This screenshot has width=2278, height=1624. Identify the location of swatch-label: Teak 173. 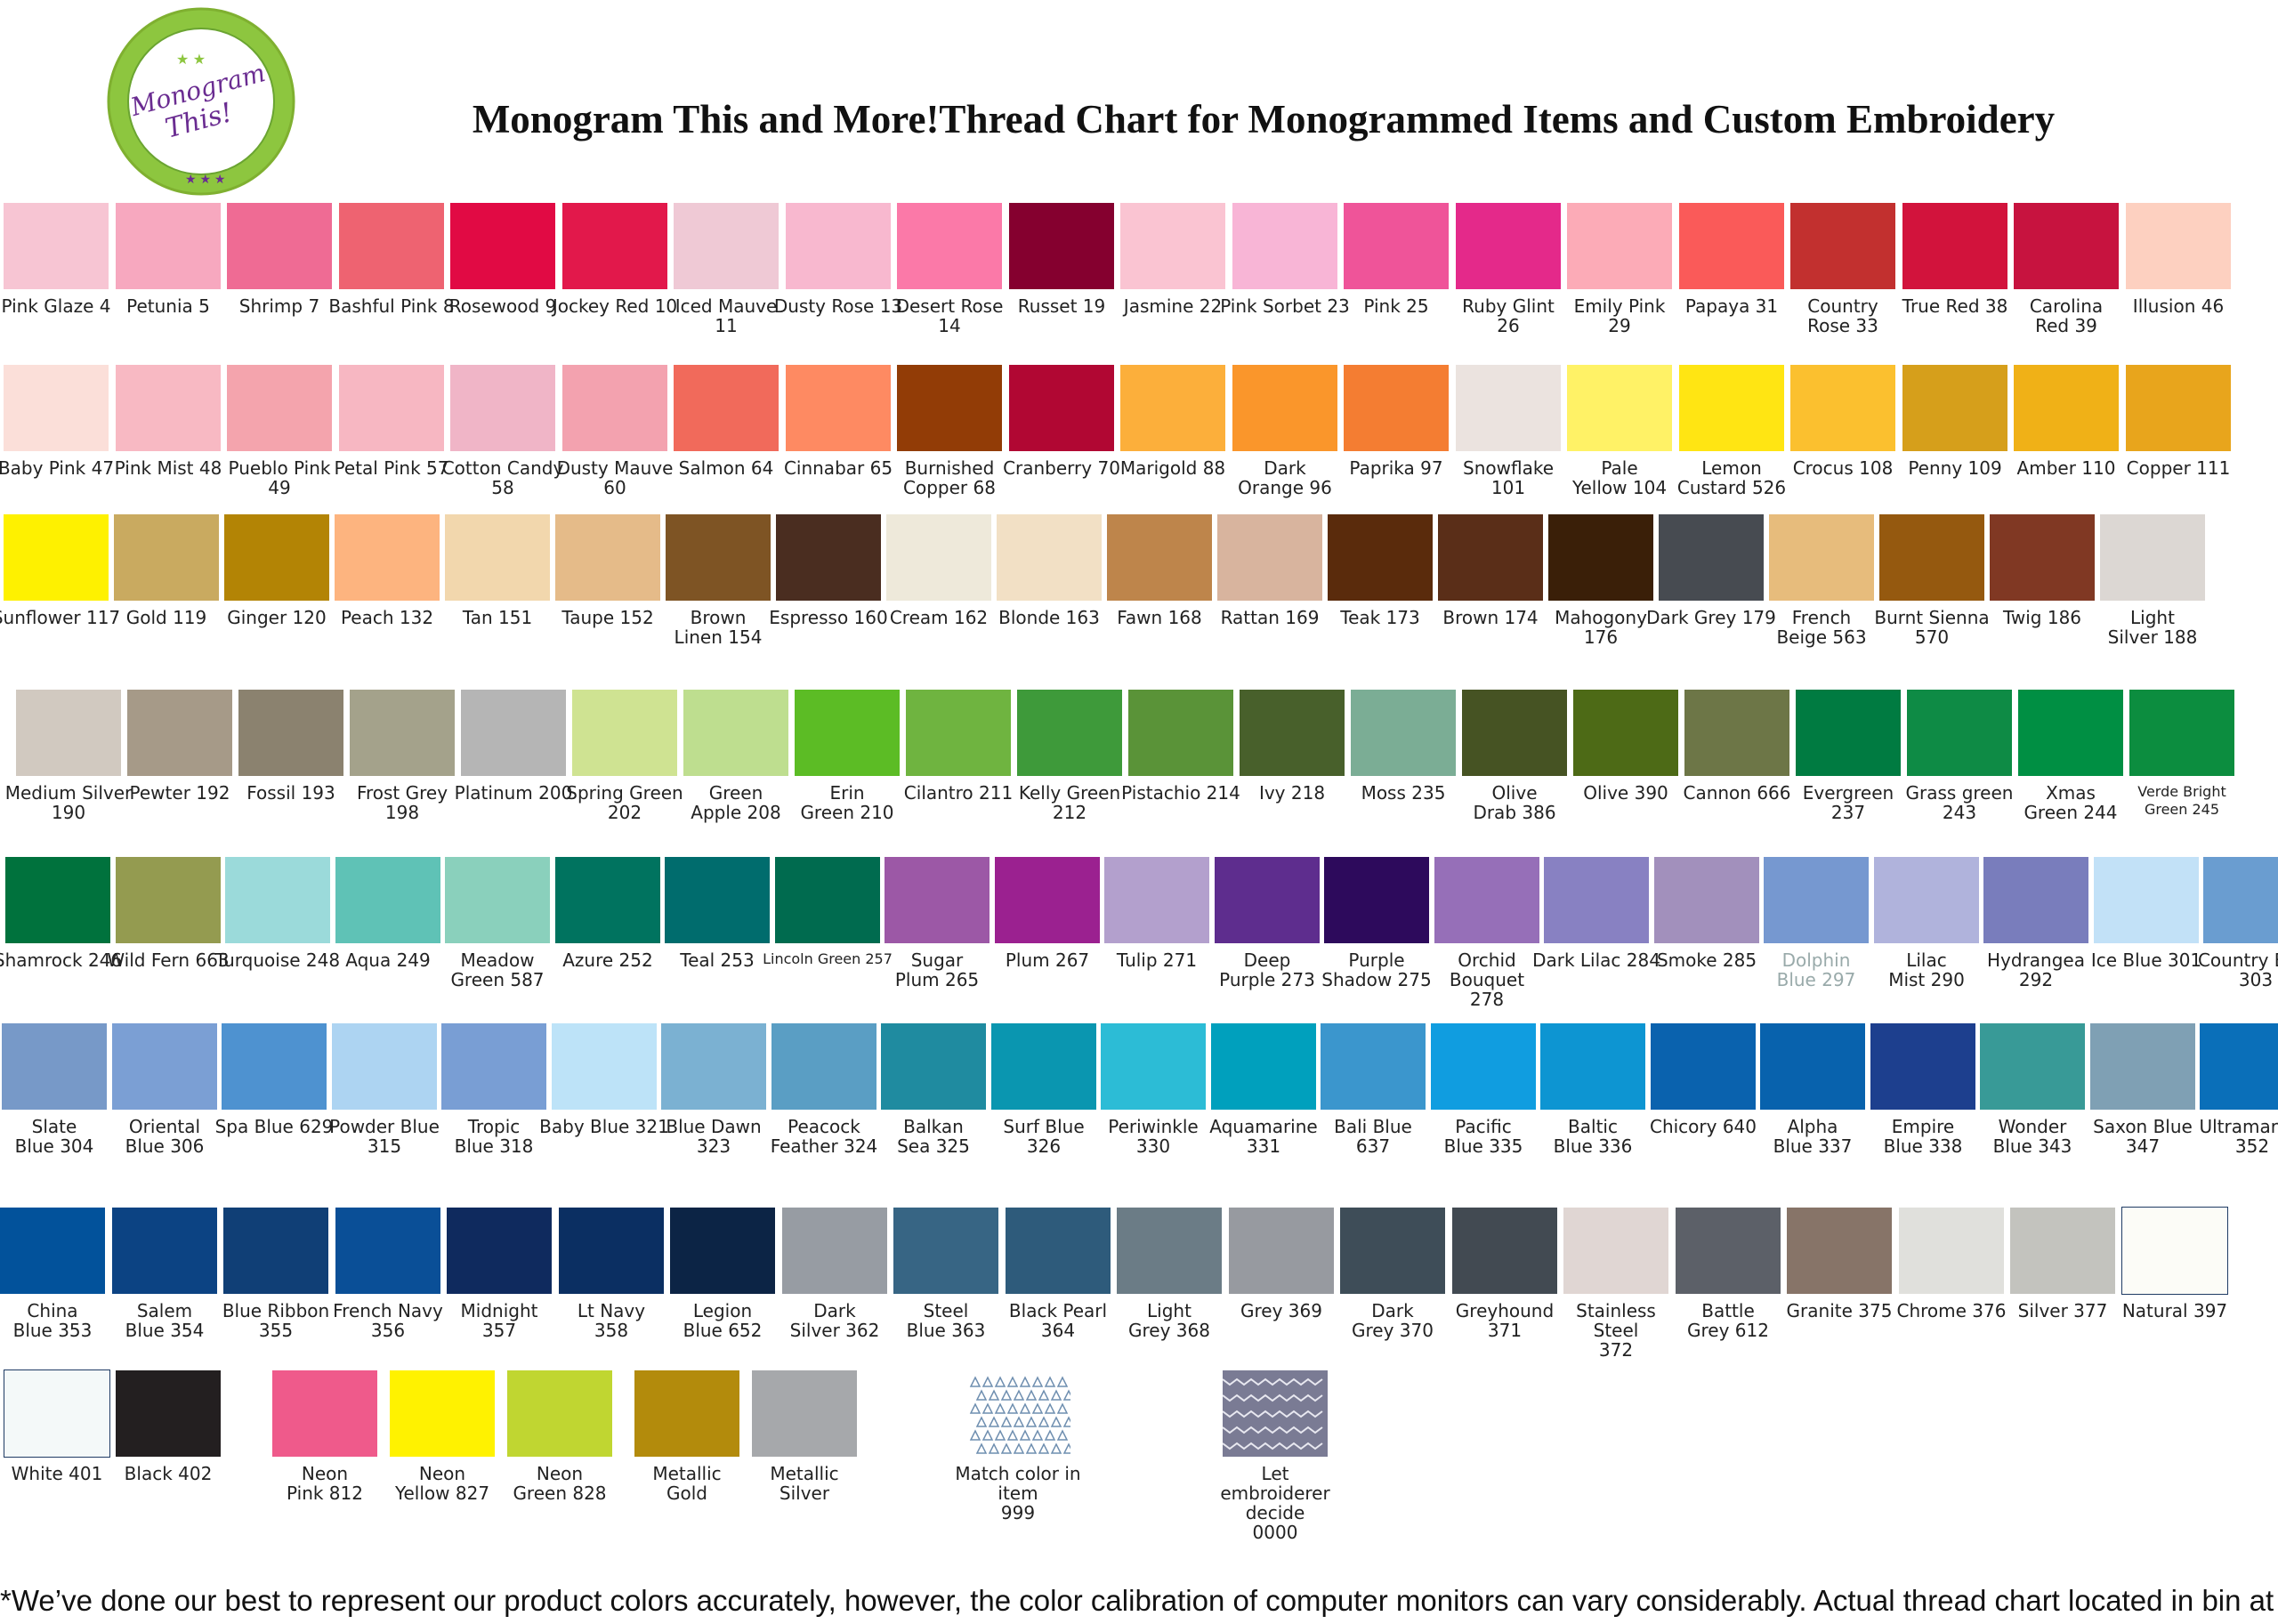
(1380, 617).